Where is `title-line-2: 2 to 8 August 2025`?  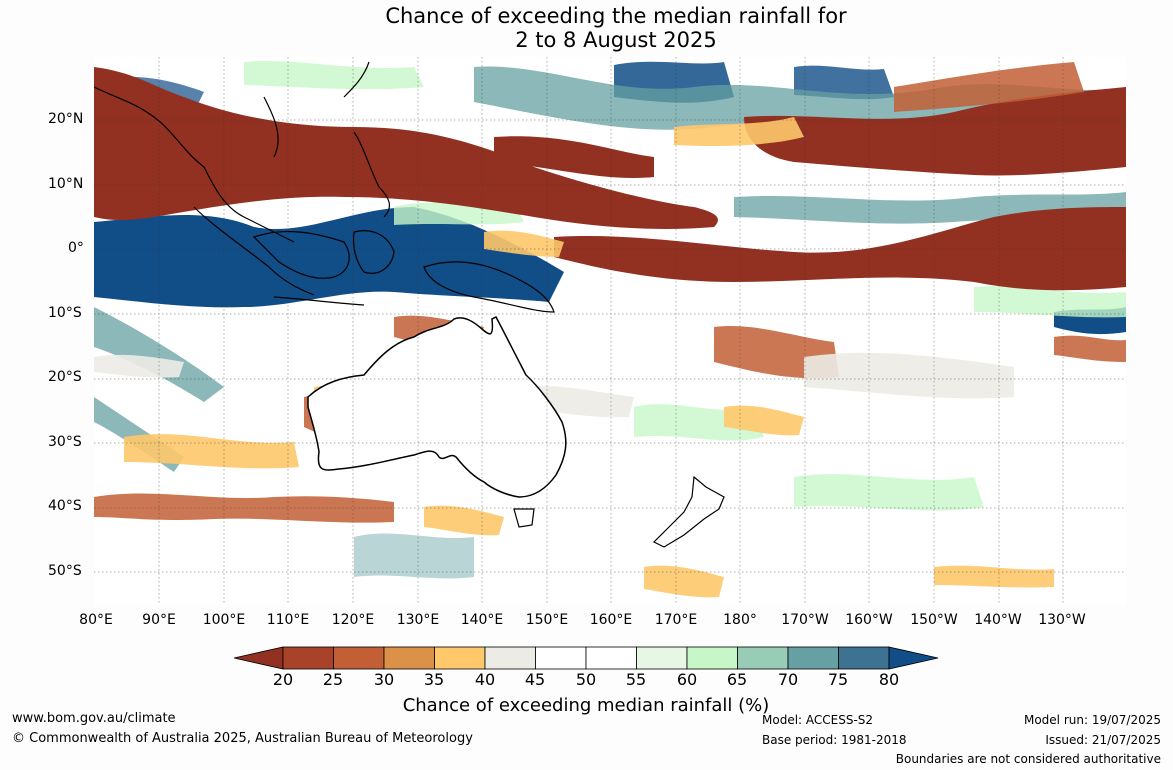 title-line-2: 2 to 8 August 2025 is located at coordinates (616, 40).